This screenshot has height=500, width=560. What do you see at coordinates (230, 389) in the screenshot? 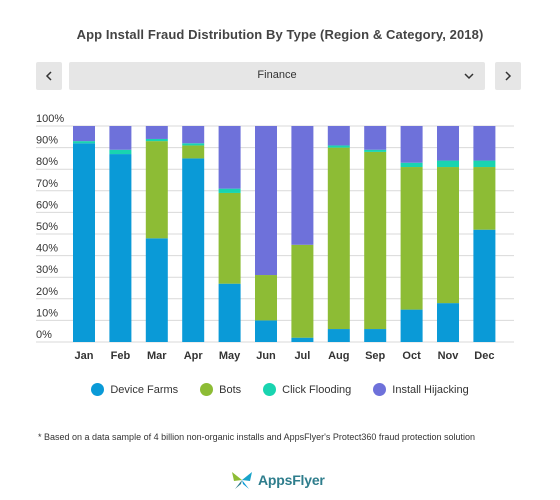
I see `legend-label: Bots` at bounding box center [230, 389].